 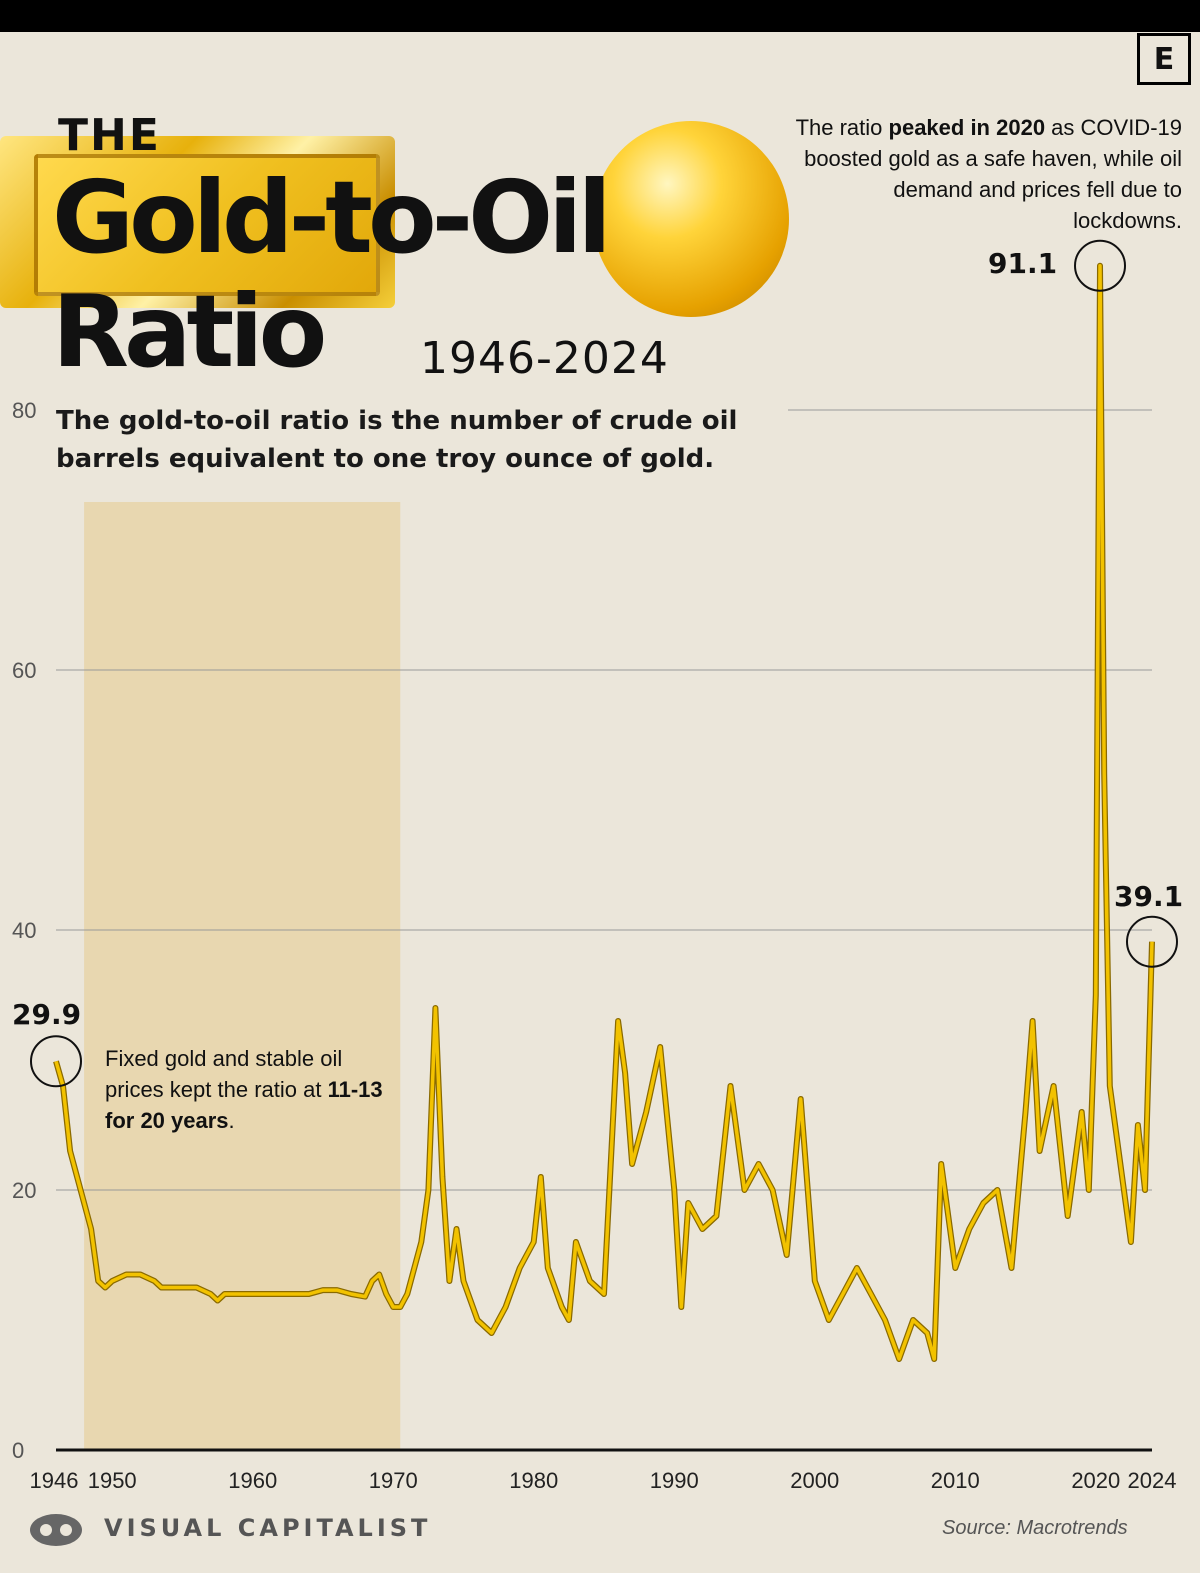 I want to click on peak-annotation-bold: peaked in 2020, so click(x=967, y=127).